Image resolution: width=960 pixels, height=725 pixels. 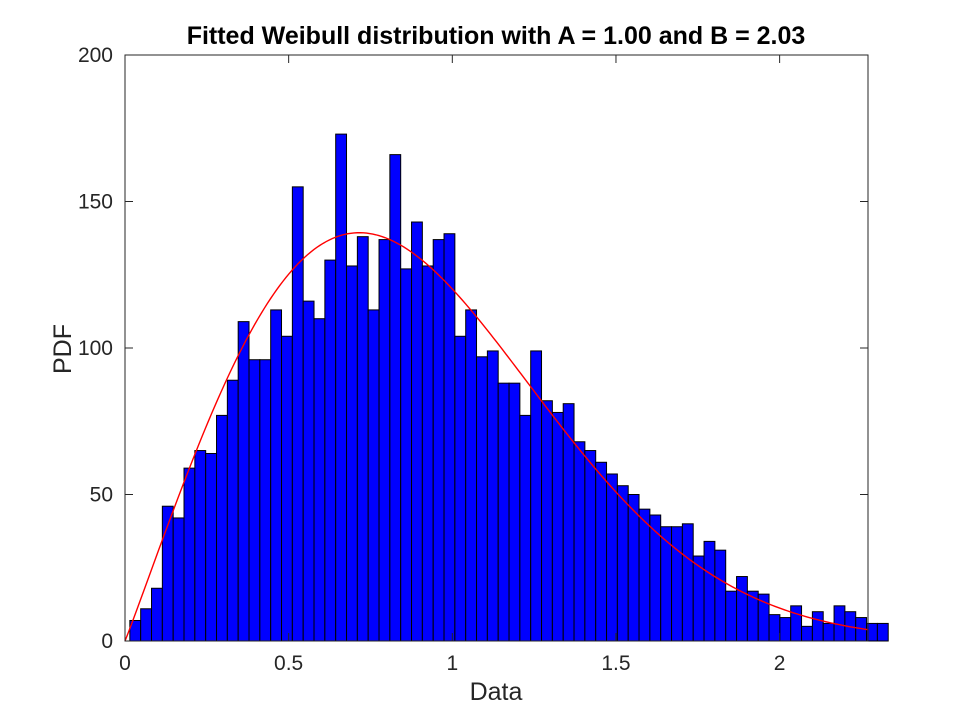 I want to click on y-tick-label: 100, so click(x=95, y=348).